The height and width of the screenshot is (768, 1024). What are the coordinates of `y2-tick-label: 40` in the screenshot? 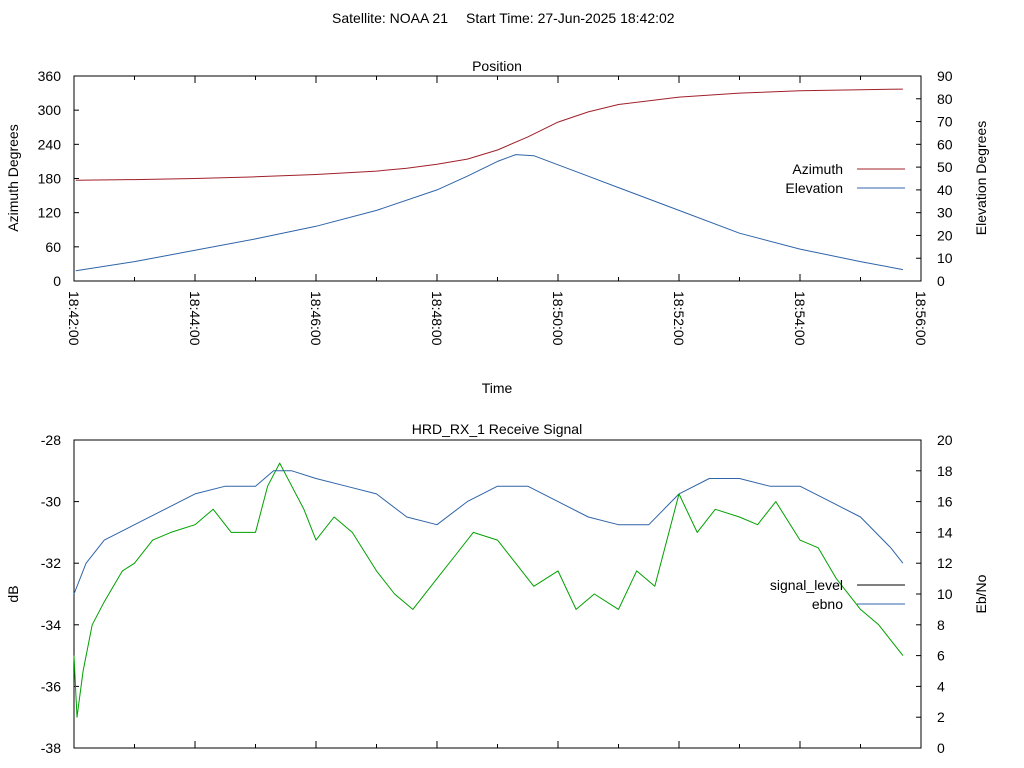 It's located at (945, 190).